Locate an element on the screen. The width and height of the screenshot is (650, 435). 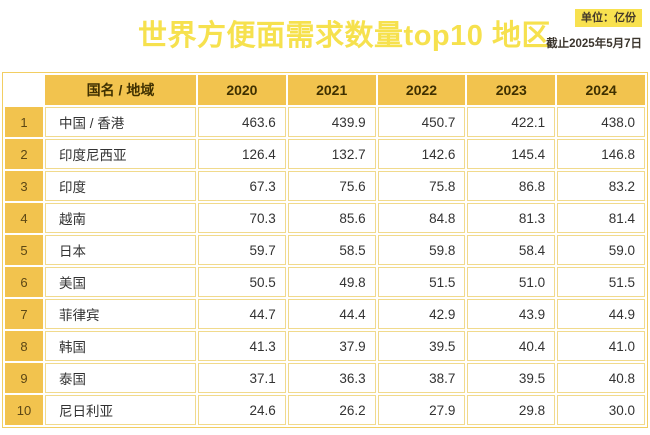
value-cell: 81.3 is located at coordinates (511, 218).